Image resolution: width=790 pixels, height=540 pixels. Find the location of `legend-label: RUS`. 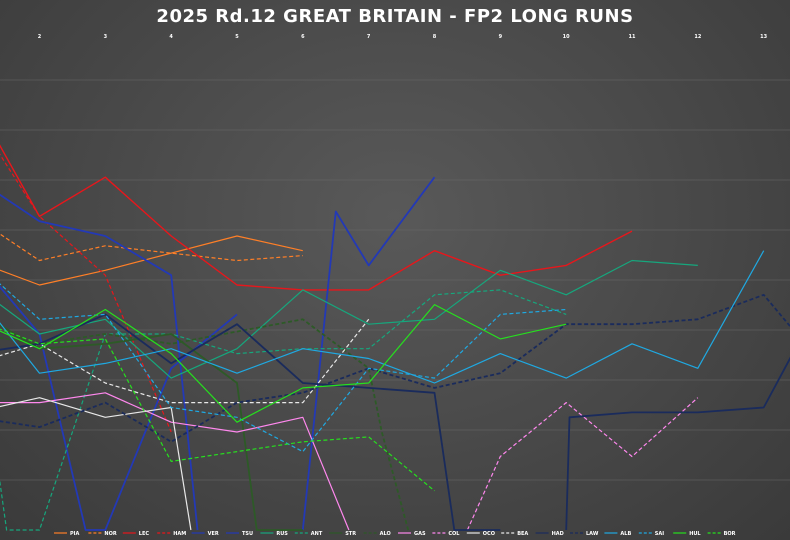

legend-label: RUS is located at coordinates (282, 534).